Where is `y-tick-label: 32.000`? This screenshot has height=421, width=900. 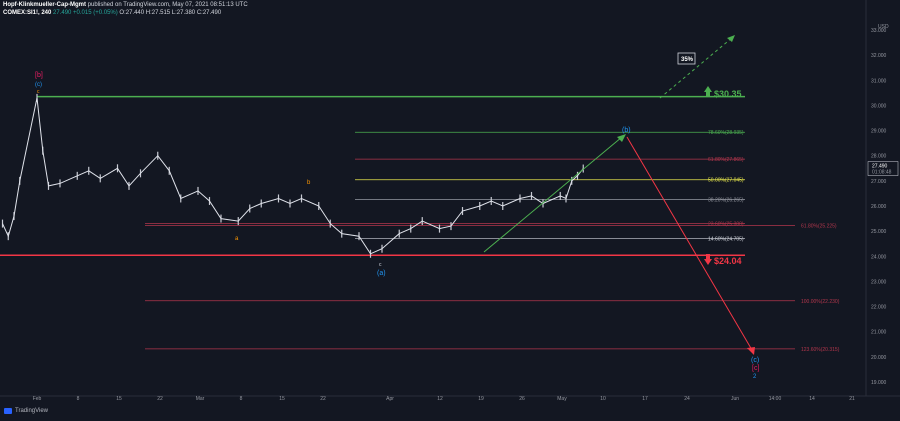 y-tick-label: 32.000 is located at coordinates (879, 56).